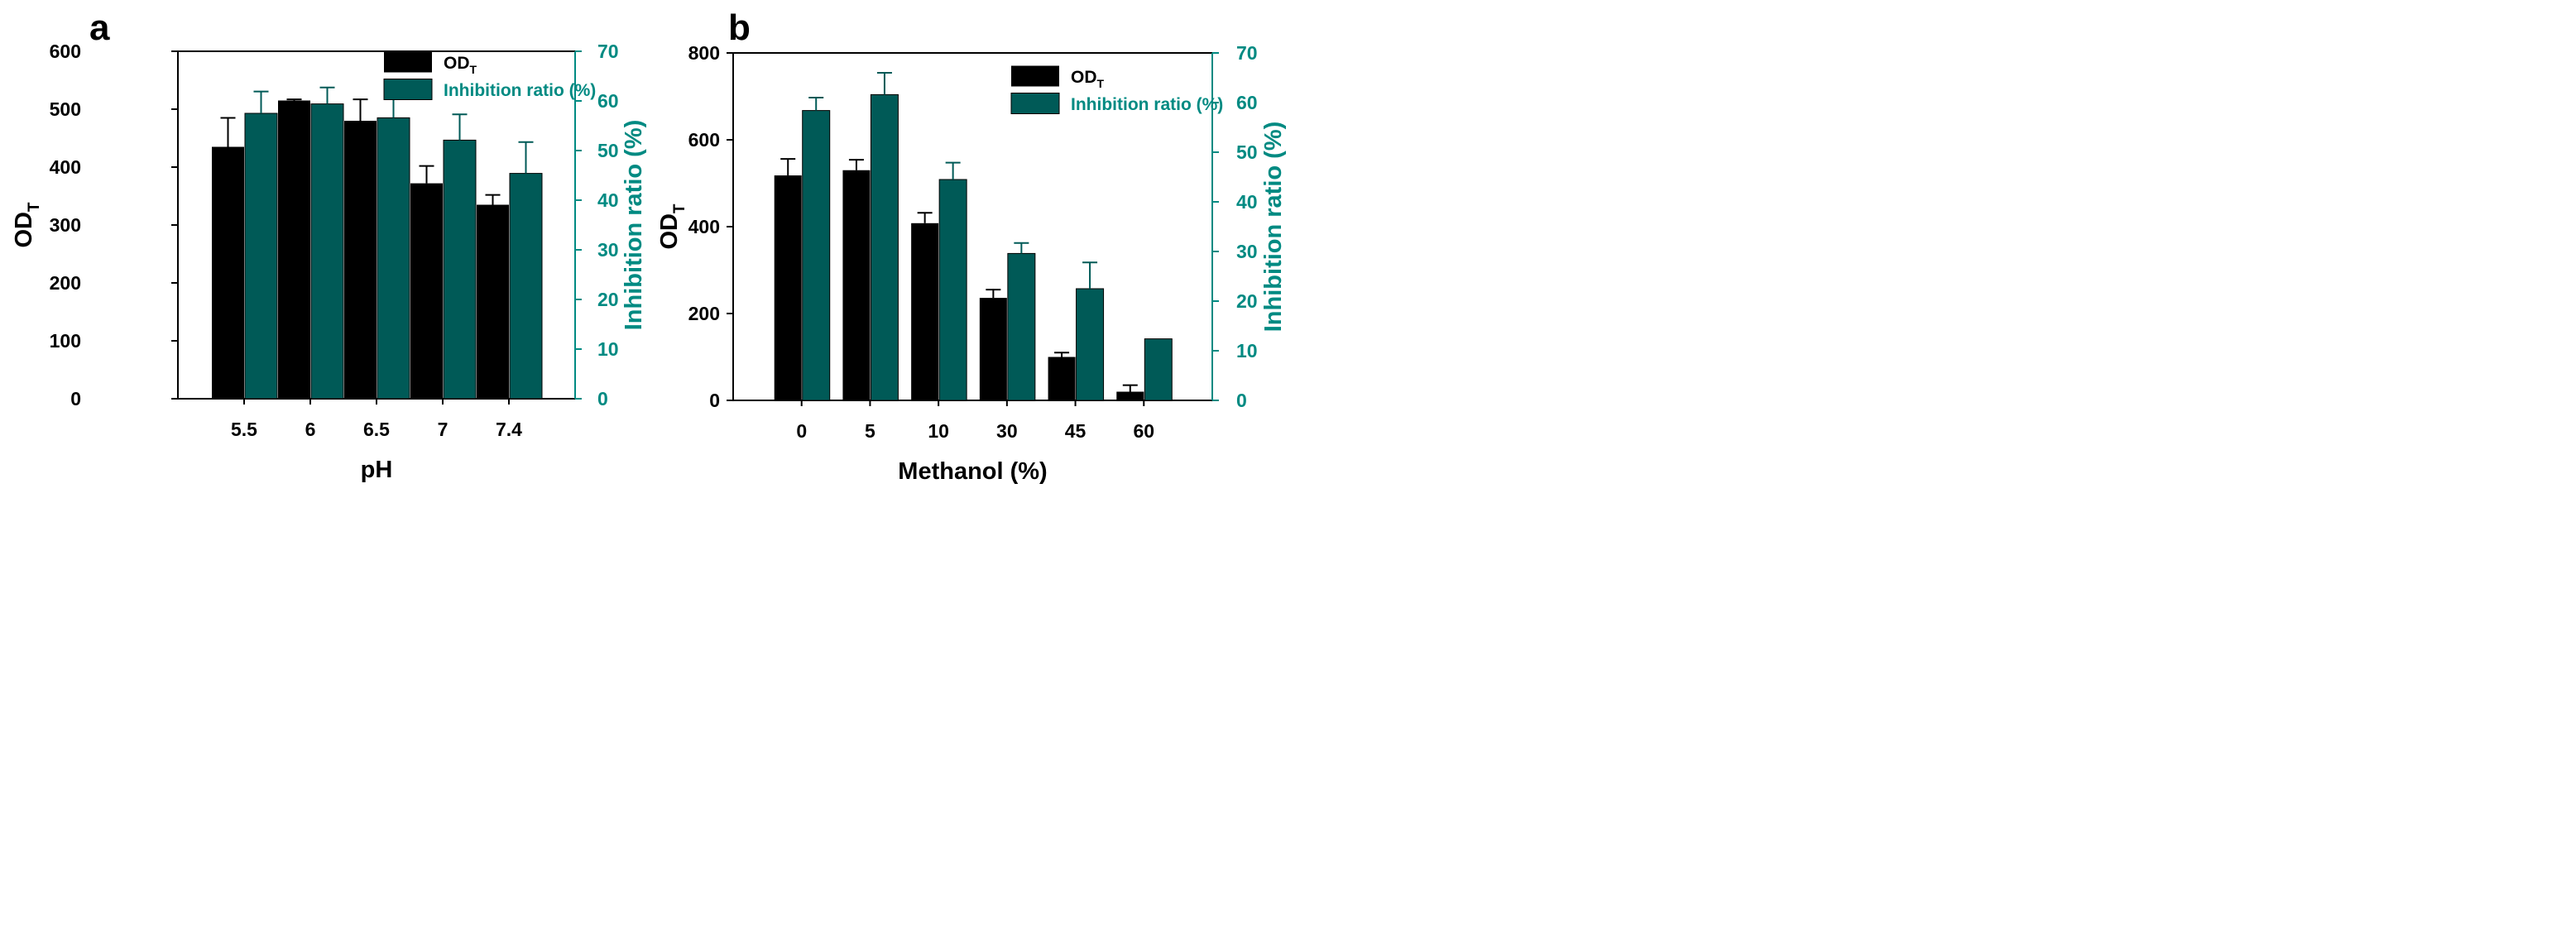  I want to click on x-axis-title: Methanol (%), so click(973, 471).